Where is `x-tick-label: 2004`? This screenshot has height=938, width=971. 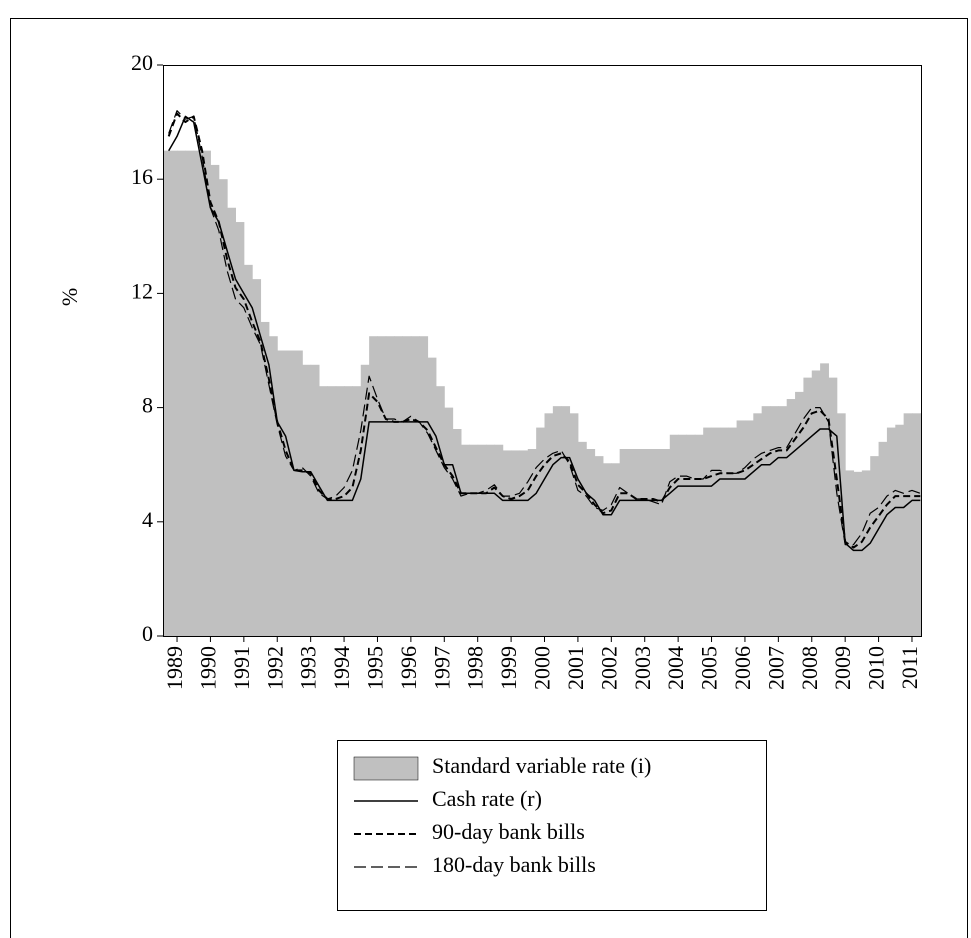
x-tick-label: 2004 is located at coordinates (675, 668).